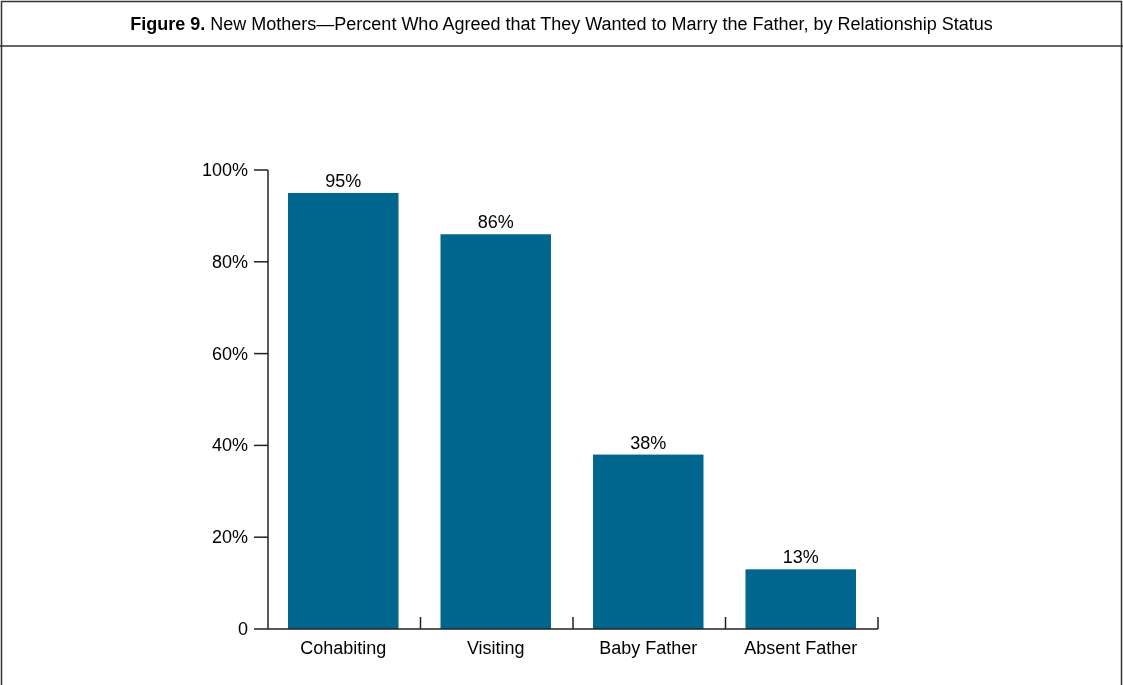  What do you see at coordinates (229, 261) in the screenshot?
I see `y-tick-label: 80%` at bounding box center [229, 261].